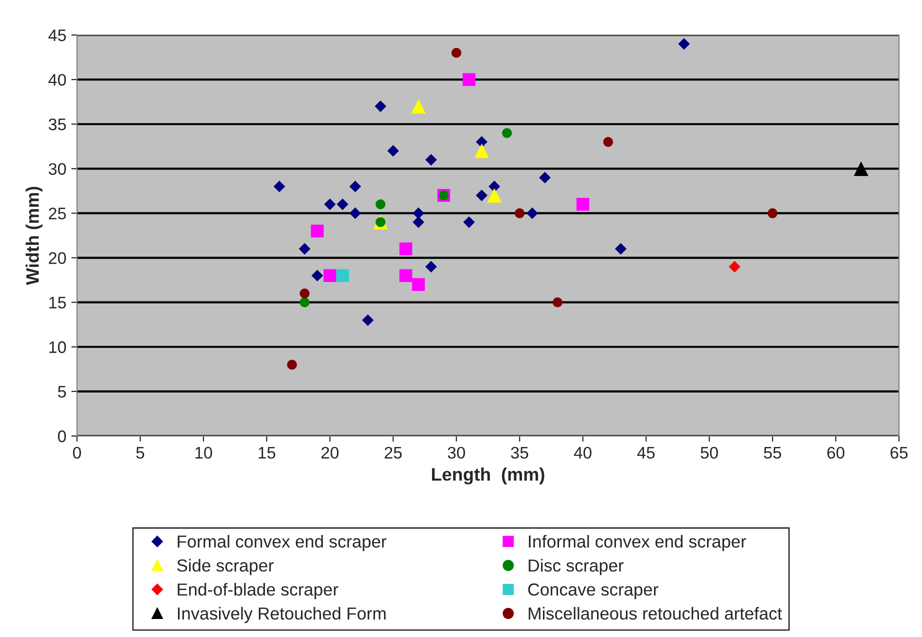 This screenshot has width=922, height=637. I want to click on x-tick-label: 35, so click(519, 452).